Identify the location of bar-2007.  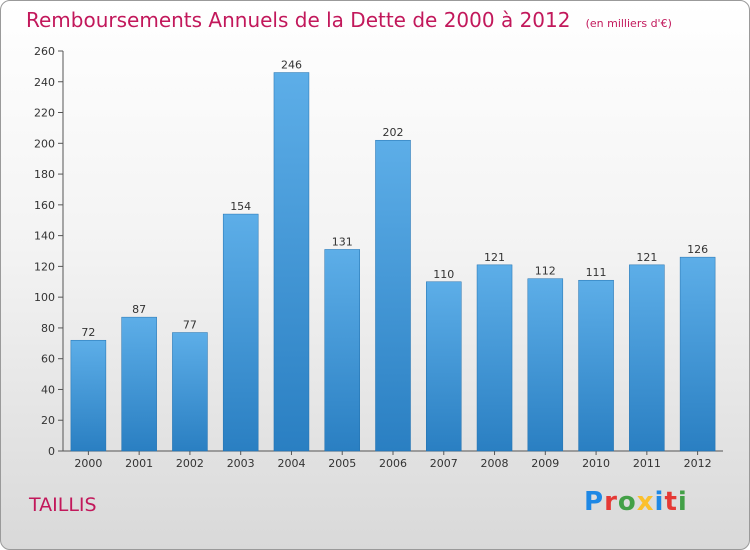
(444, 366).